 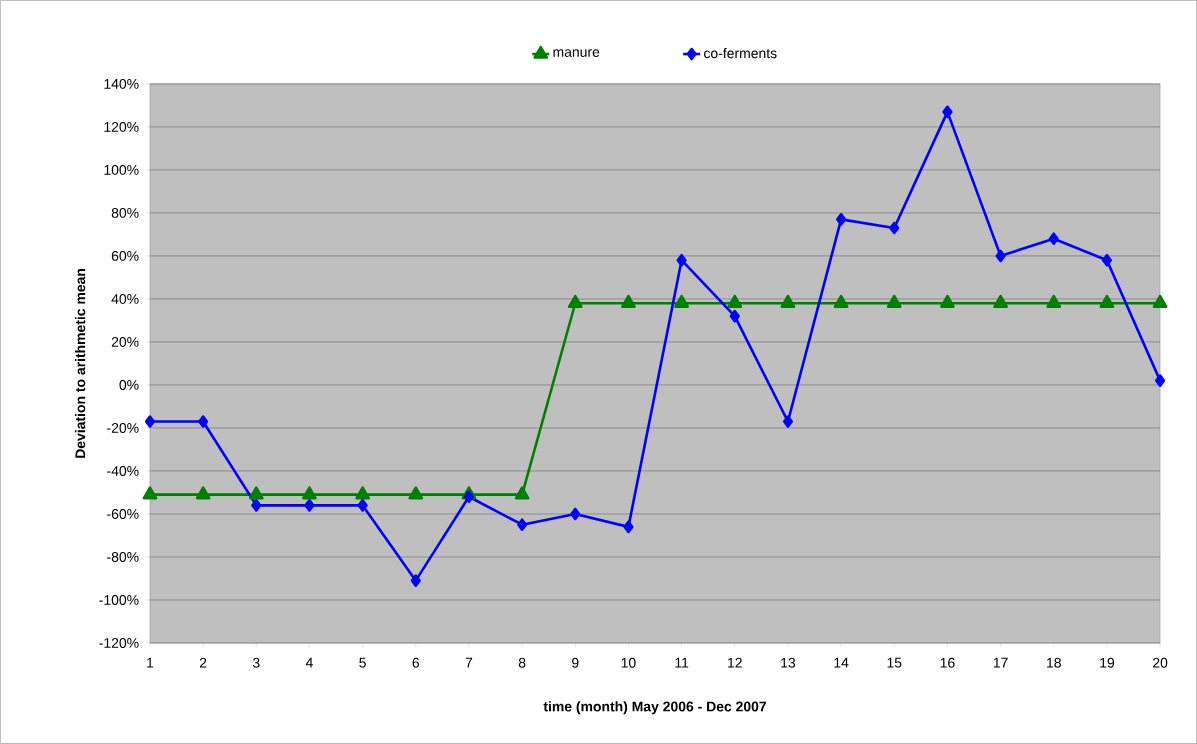 I want to click on y-tick-label: -100%, so click(x=119, y=600).